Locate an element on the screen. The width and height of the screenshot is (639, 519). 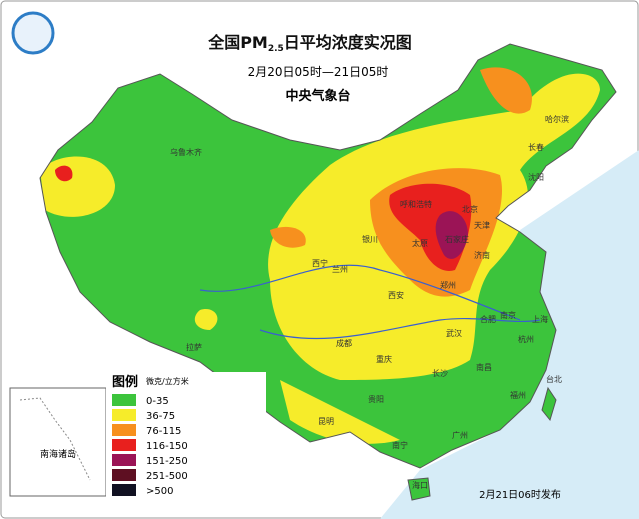
legend-label: 116-150 is located at coordinates (167, 446).